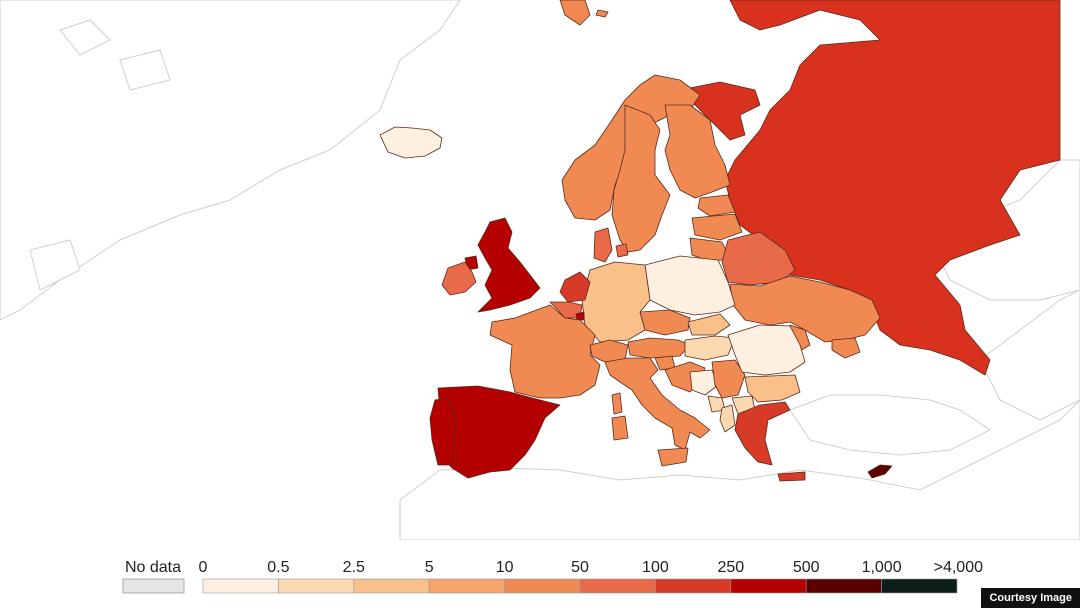  What do you see at coordinates (278, 567) in the screenshot?
I see `legend-tick-label: 0.5` at bounding box center [278, 567].